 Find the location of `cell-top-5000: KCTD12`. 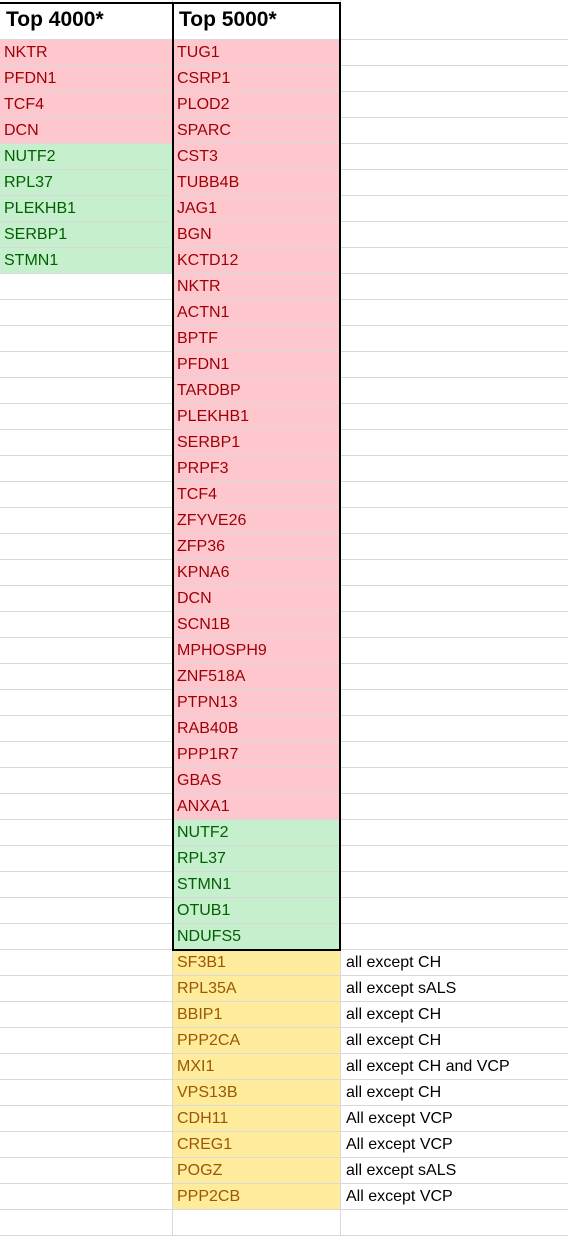

cell-top-5000: KCTD12 is located at coordinates (257, 261).